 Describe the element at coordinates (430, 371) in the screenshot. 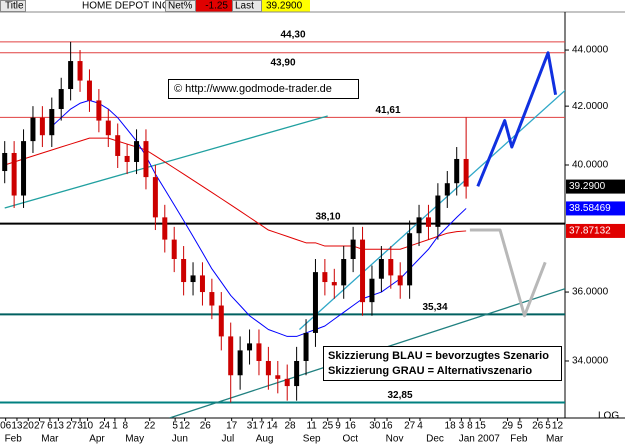

I see `legend-entry: Skizzierung GRAU = Alternativszenario` at that location.